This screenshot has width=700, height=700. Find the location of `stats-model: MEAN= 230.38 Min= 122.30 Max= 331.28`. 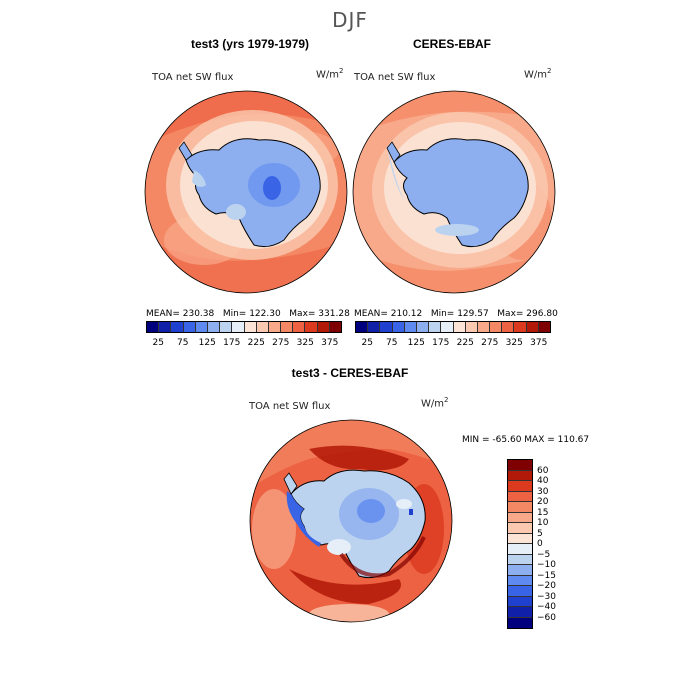

stats-model: MEAN= 230.38 Min= 122.30 Max= 331.28 is located at coordinates (248, 314).